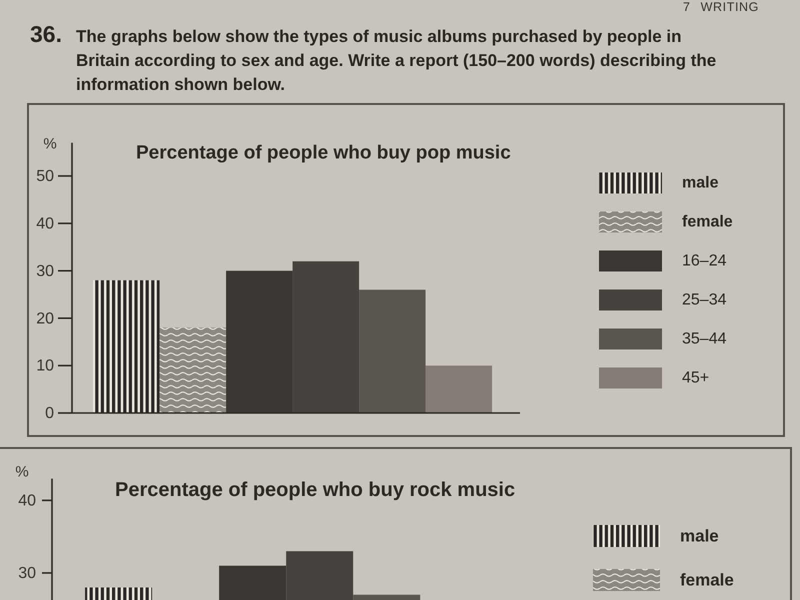 The height and width of the screenshot is (600, 800). What do you see at coordinates (324, 153) in the screenshot?
I see `chart-title: Percentage of people who buy pop music` at bounding box center [324, 153].